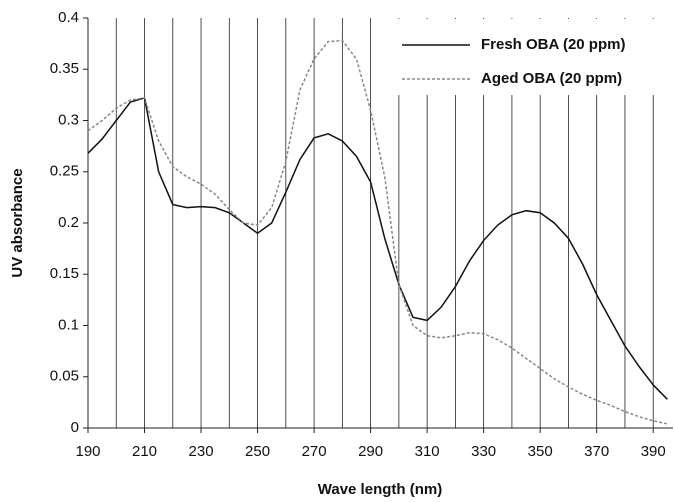 The image size is (675, 502). I want to click on x-tick-label: 250, so click(257, 451).